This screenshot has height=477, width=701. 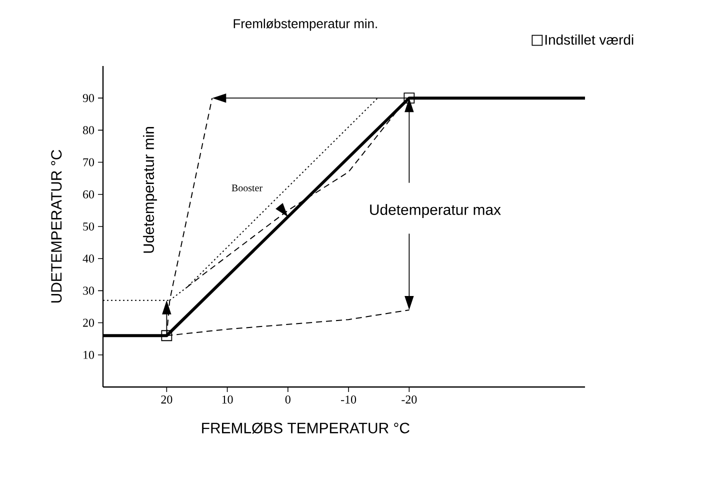 I want to click on y-tick-label: 20, so click(x=88, y=322).